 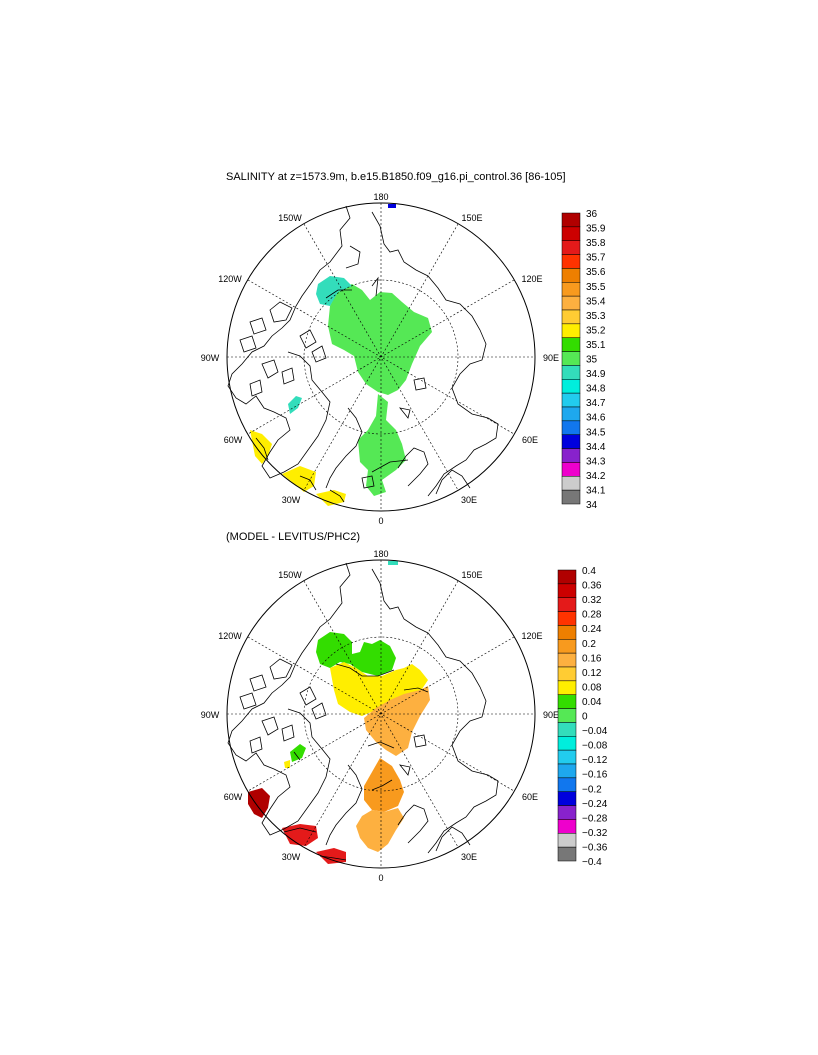 I want to click on colorbar-label: 34.7, so click(x=596, y=403).